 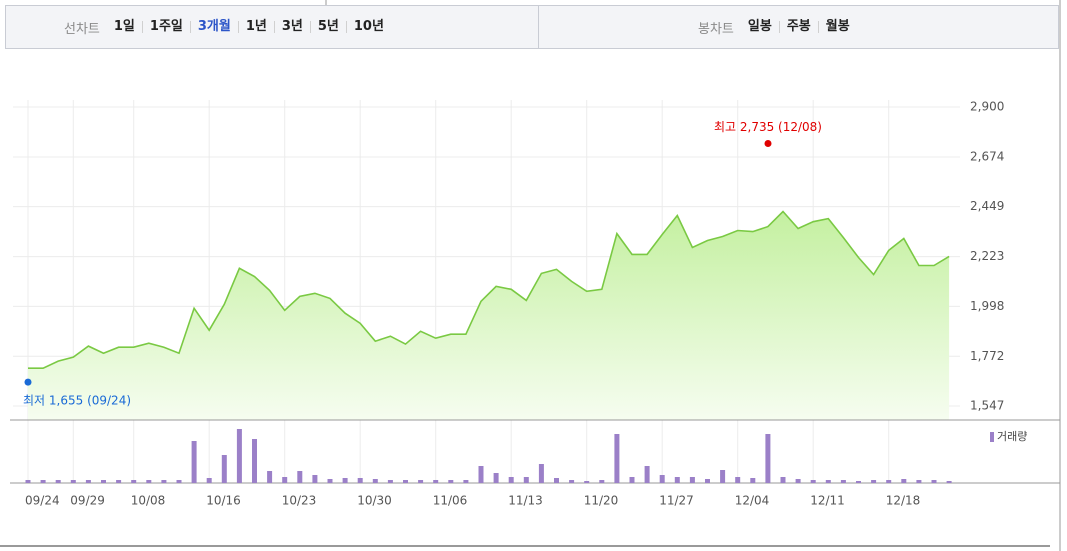 What do you see at coordinates (77, 401) in the screenshot?
I see `annotation-label: 최저 1,655 (09/24)` at bounding box center [77, 401].